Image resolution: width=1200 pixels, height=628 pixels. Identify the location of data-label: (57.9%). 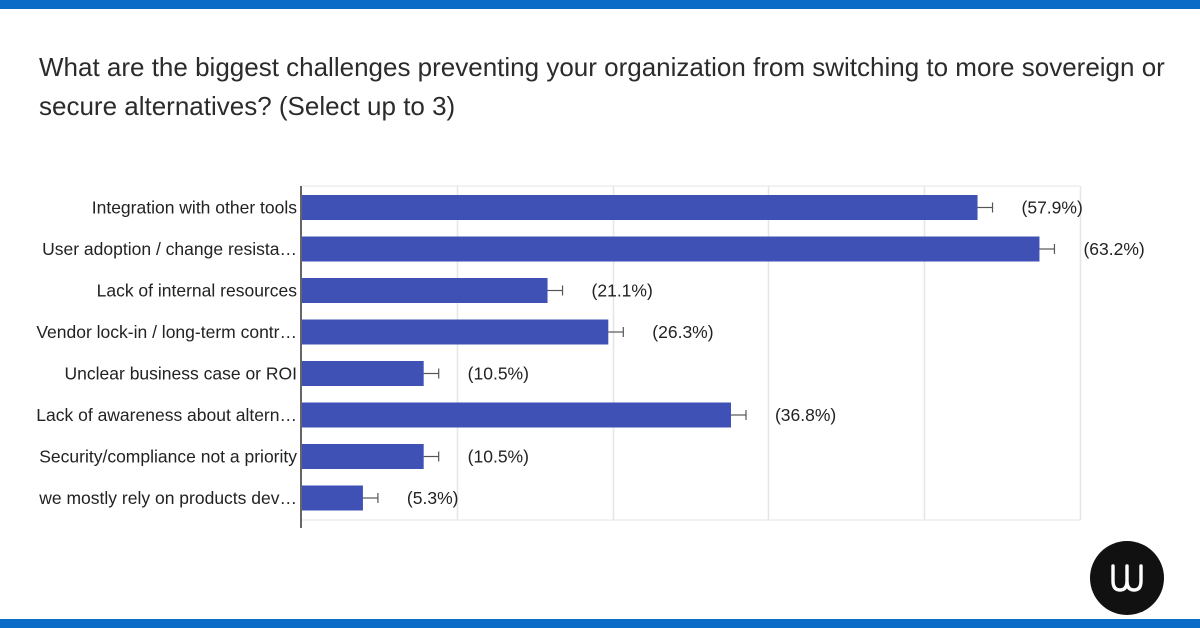
(1052, 208).